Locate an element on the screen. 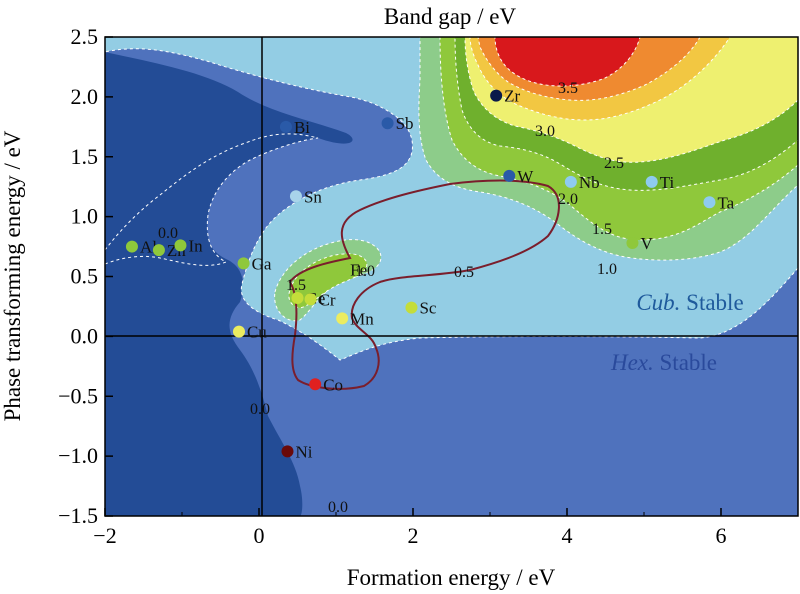 The width and height of the screenshot is (800, 594). region-labels: Cub. Stable Hex. Stable is located at coordinates (677, 332).